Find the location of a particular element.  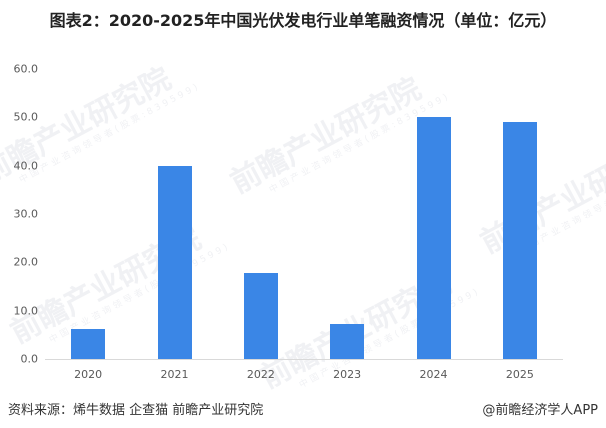

x-tick-label: 2023 is located at coordinates (347, 374).